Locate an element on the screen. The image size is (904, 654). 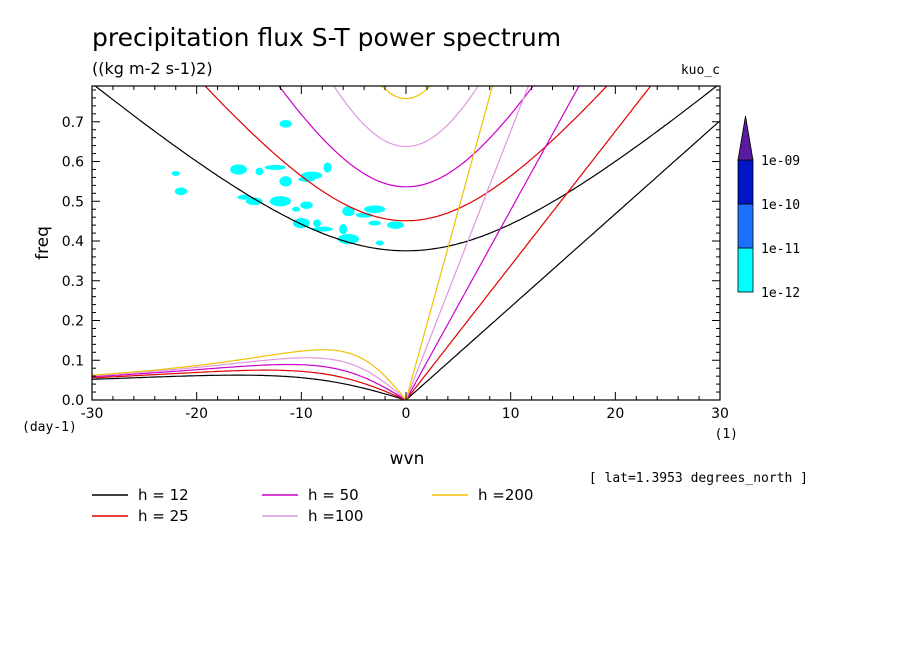
y-tick-label: 0.5 is located at coordinates (73, 202).